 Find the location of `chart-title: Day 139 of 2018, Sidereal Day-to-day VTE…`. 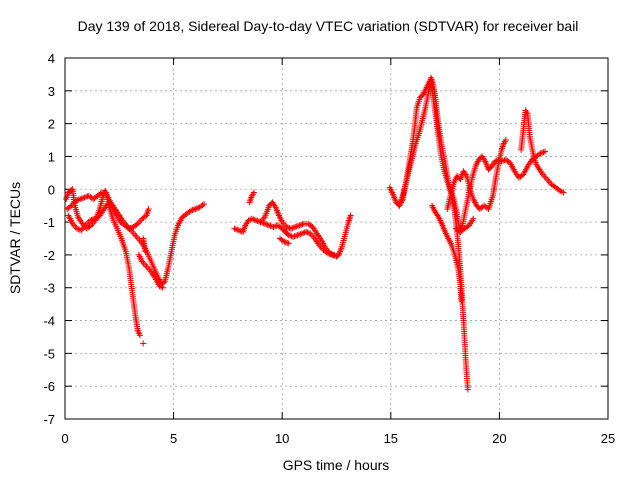

chart-title: Day 139 of 2018, Sidereal Day-to-day VTE… is located at coordinates (328, 26).